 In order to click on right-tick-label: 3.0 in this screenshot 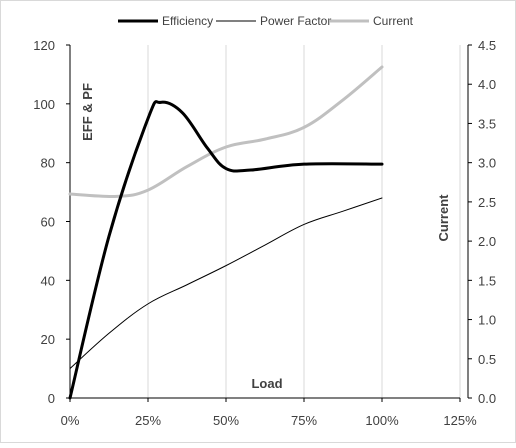, I will do `click(487, 163)`.